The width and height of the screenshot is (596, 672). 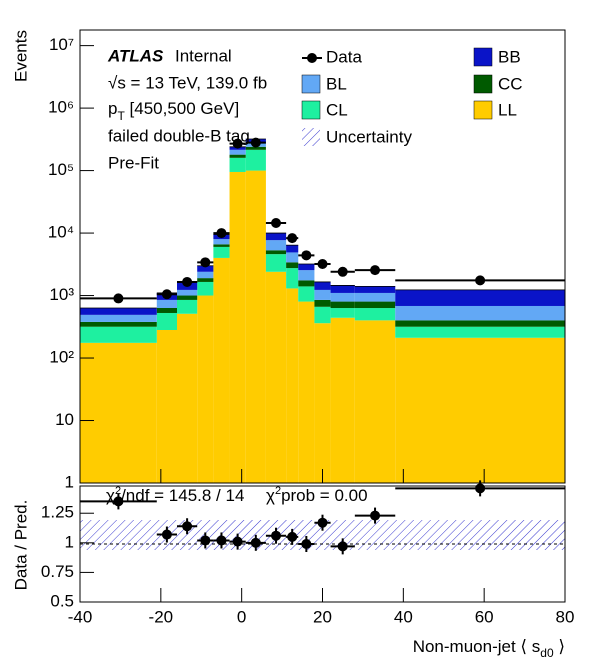 What do you see at coordinates (412, 96) in the screenshot?
I see `legend: Uncertainty Data LL CL CC BL BB` at bounding box center [412, 96].